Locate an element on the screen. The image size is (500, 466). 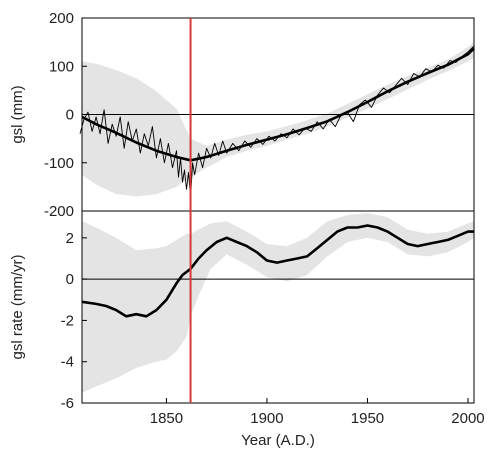
gsl-rate-ytick-label: -6 is located at coordinates (67, 403).